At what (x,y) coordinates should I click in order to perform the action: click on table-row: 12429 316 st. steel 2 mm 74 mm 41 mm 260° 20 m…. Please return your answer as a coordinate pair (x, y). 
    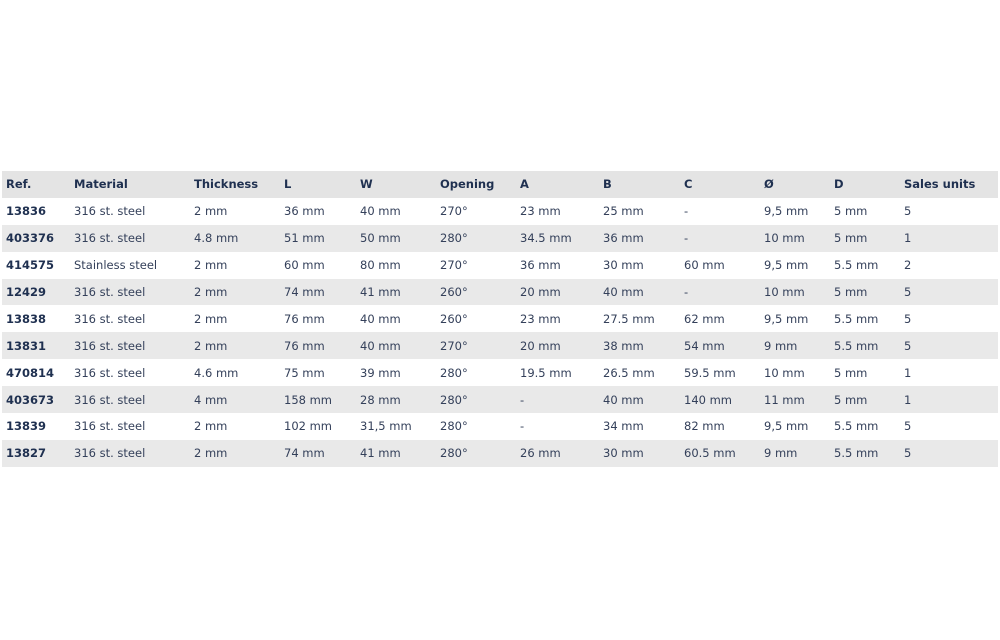
    Looking at the image, I should click on (500, 292).